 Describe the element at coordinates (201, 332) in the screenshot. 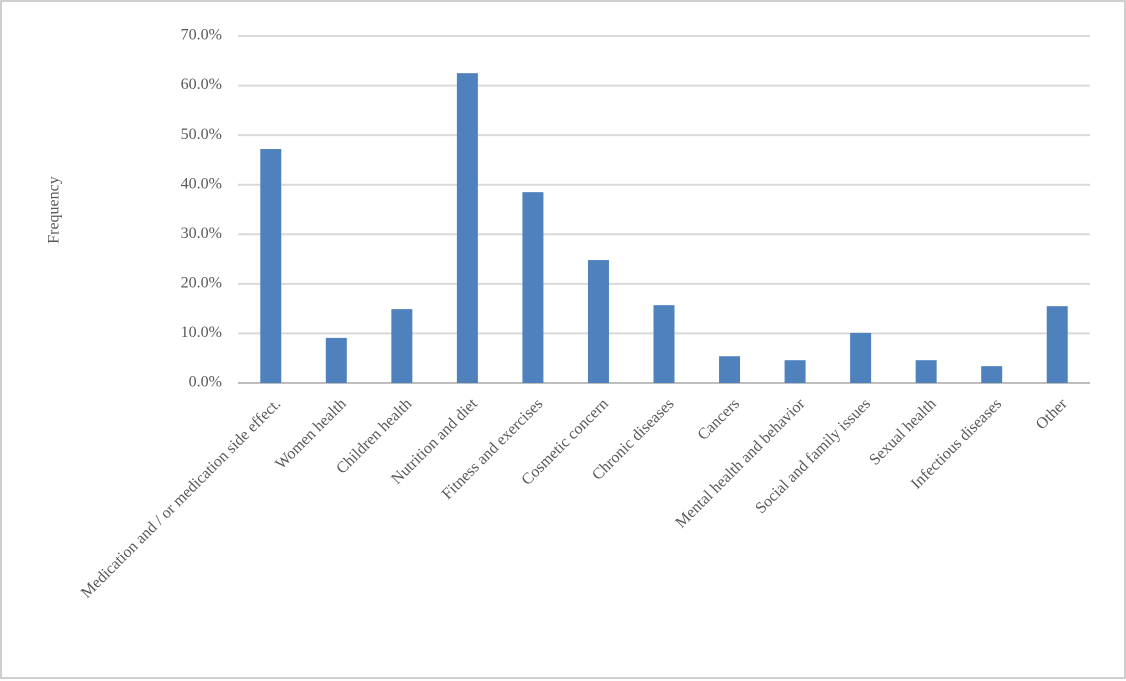

I see `y-tick-label: 10.0%` at that location.